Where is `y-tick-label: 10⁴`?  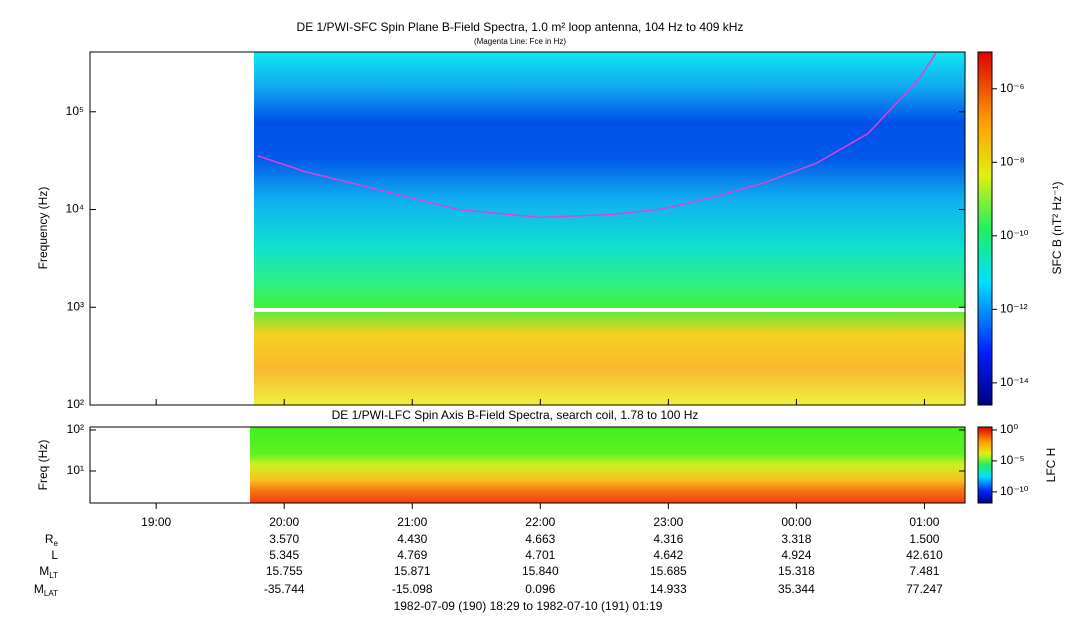
y-tick-label: 10⁴ is located at coordinates (74, 209).